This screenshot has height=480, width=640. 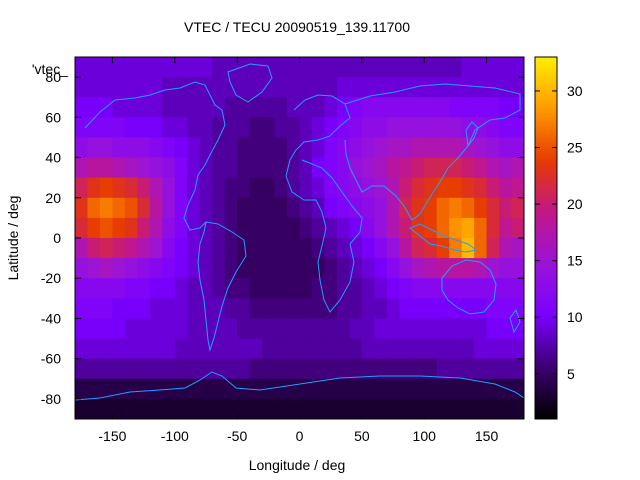 What do you see at coordinates (571, 374) in the screenshot?
I see `colorbar-tick-label: 5` at bounding box center [571, 374].